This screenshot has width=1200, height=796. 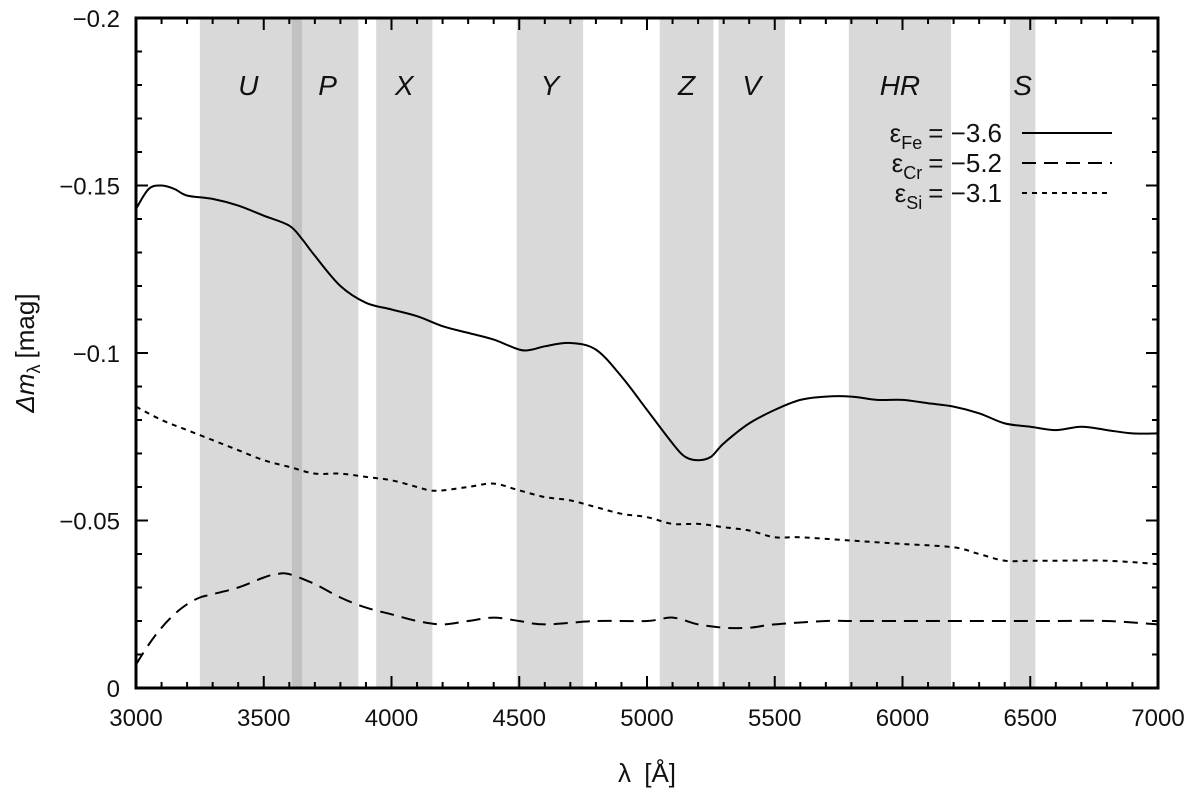 I want to click on x-tick-label: 3500, so click(x=263, y=718).